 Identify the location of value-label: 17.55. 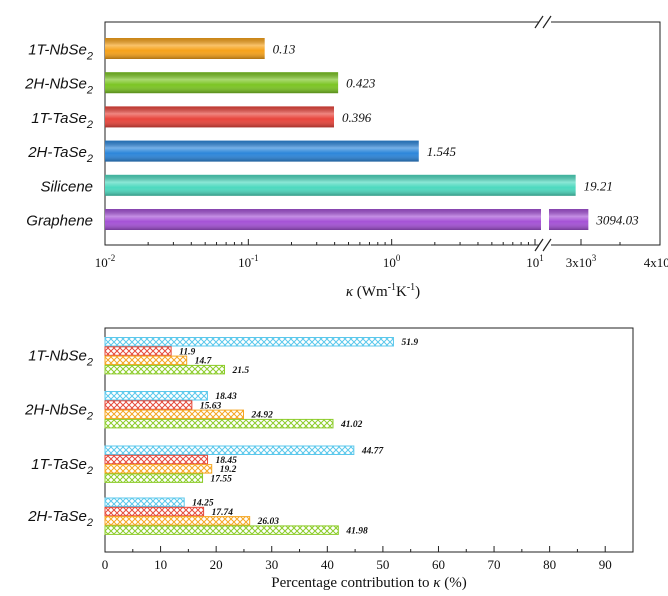
(222, 479).